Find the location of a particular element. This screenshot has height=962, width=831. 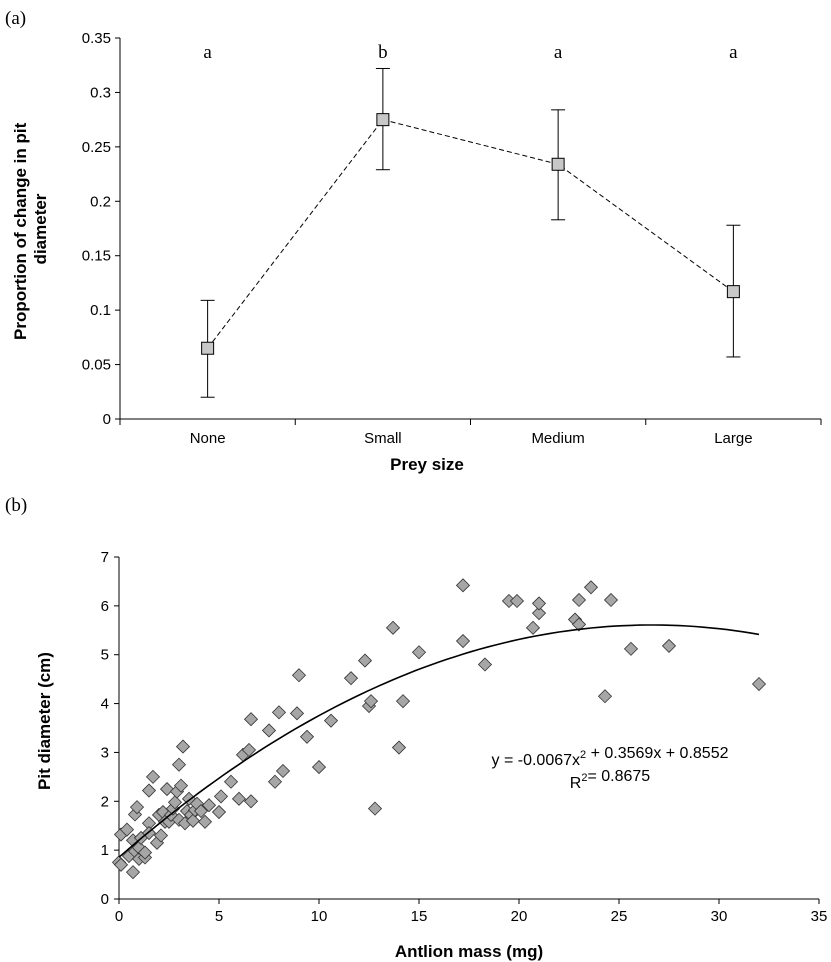

trendline-r-squared: R2= 0.8675 is located at coordinates (610, 780).